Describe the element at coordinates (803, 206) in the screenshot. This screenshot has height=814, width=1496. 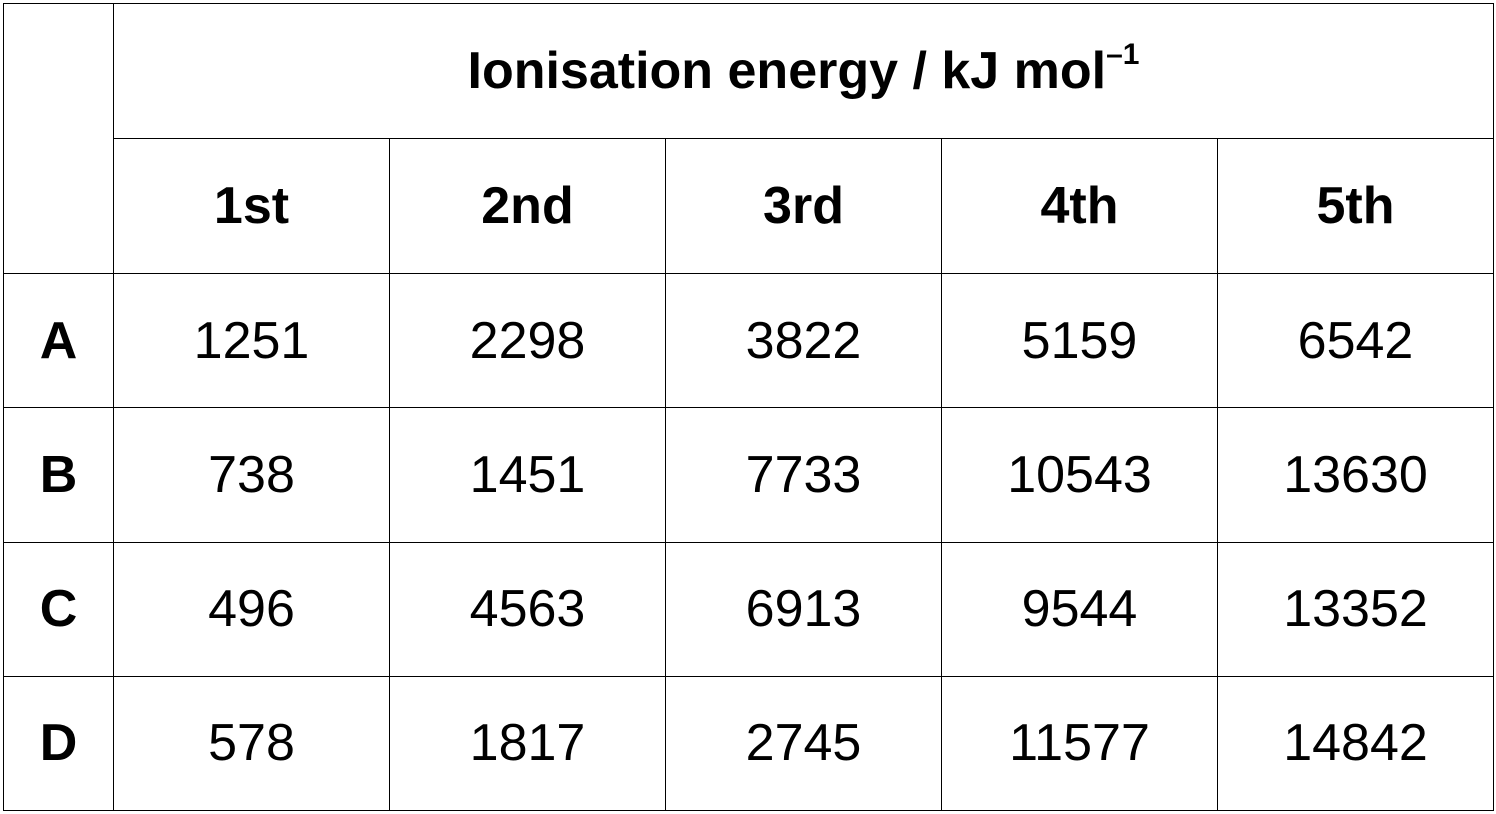
I see `column-header-3rd: 3rd` at that location.